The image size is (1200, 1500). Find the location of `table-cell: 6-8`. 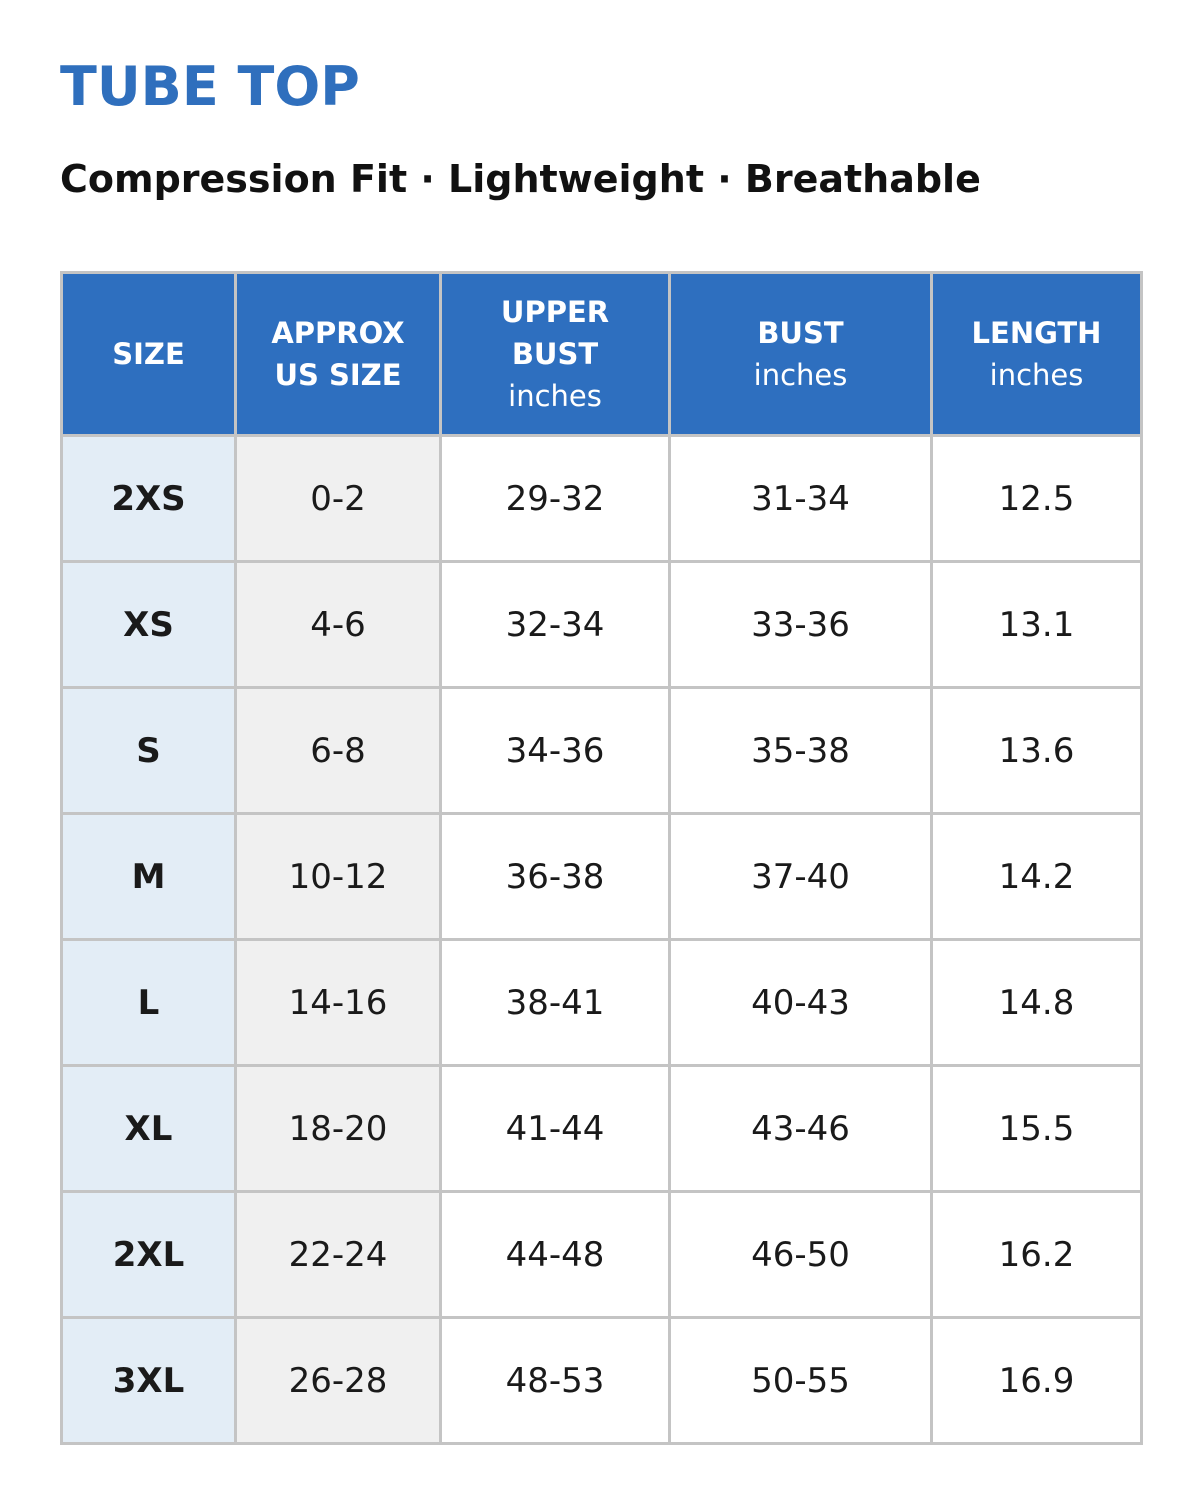

table-cell: 6-8 is located at coordinates (338, 750).